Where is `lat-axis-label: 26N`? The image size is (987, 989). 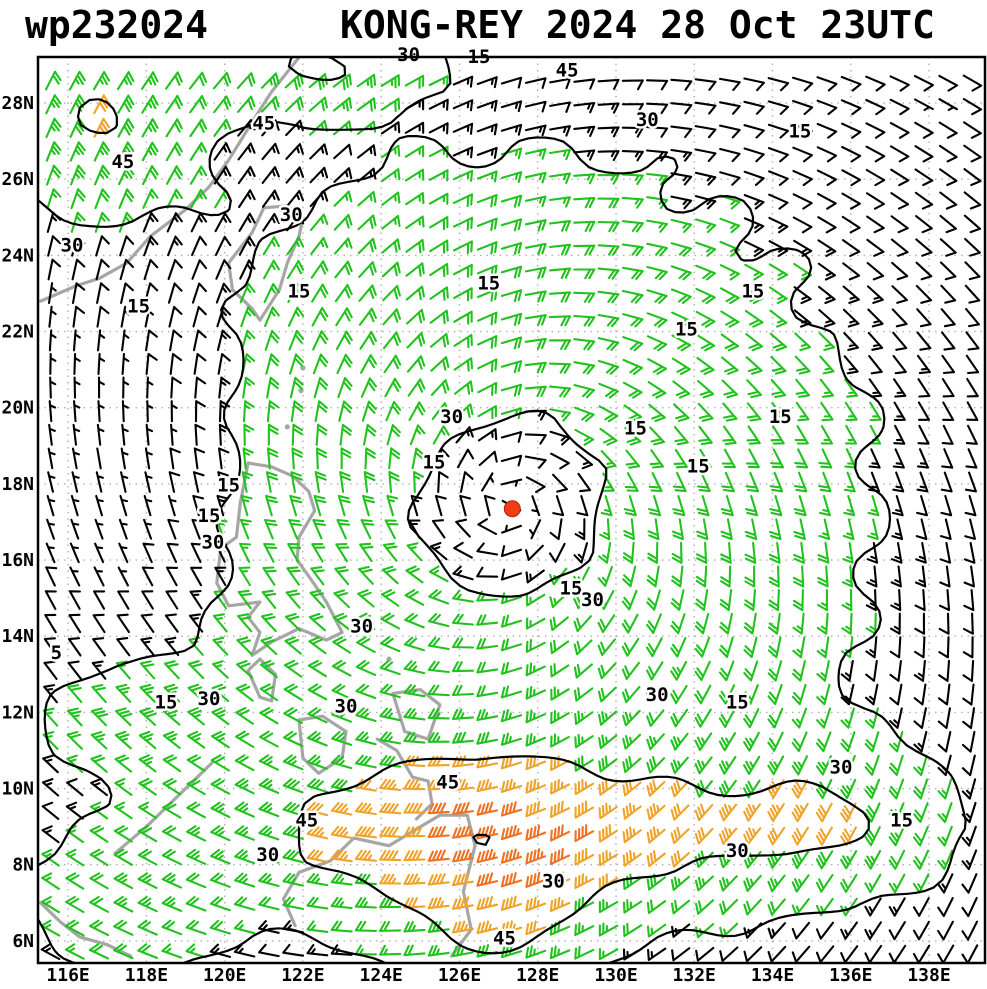
lat-axis-label: 26N is located at coordinates (17, 179).